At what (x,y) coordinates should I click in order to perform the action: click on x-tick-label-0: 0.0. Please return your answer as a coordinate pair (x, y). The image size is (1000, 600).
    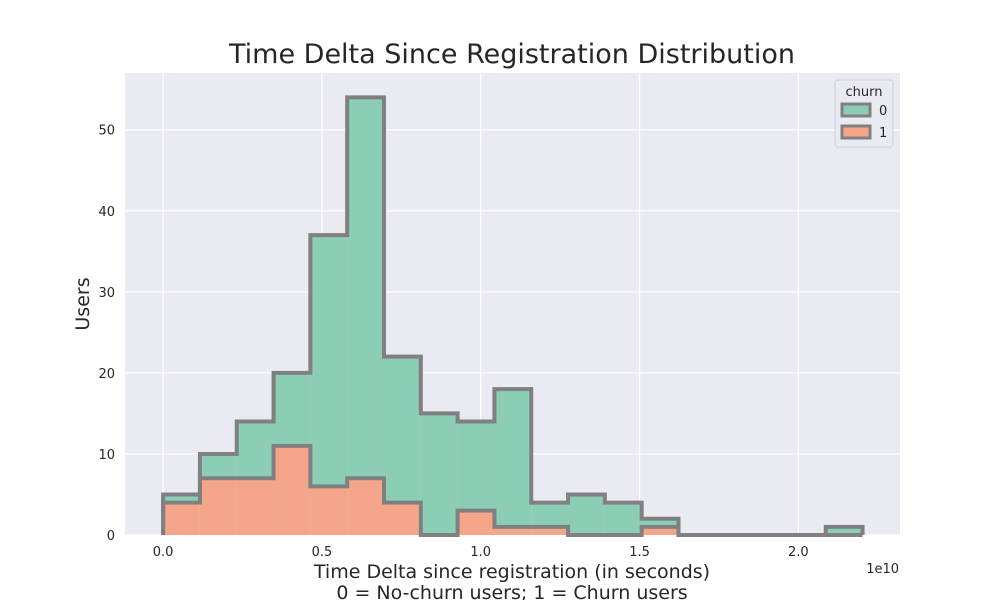
    Looking at the image, I should click on (163, 552).